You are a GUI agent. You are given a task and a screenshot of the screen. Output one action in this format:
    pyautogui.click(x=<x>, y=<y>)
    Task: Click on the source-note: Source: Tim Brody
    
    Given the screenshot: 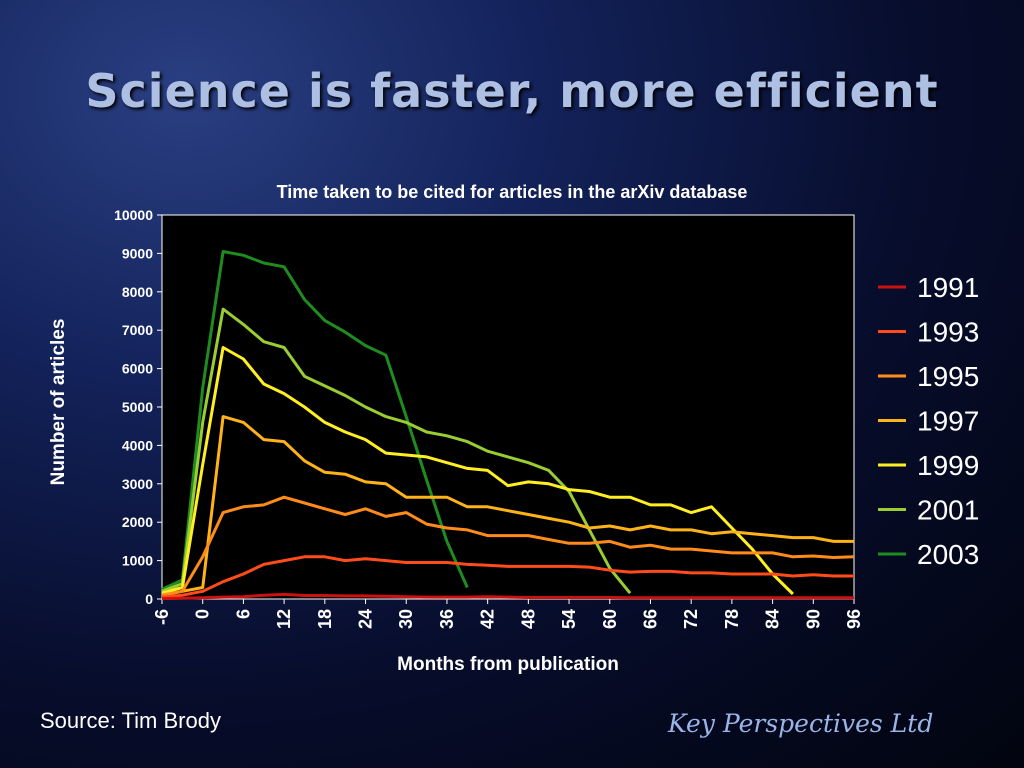 What is the action you would take?
    pyautogui.click(x=130, y=720)
    